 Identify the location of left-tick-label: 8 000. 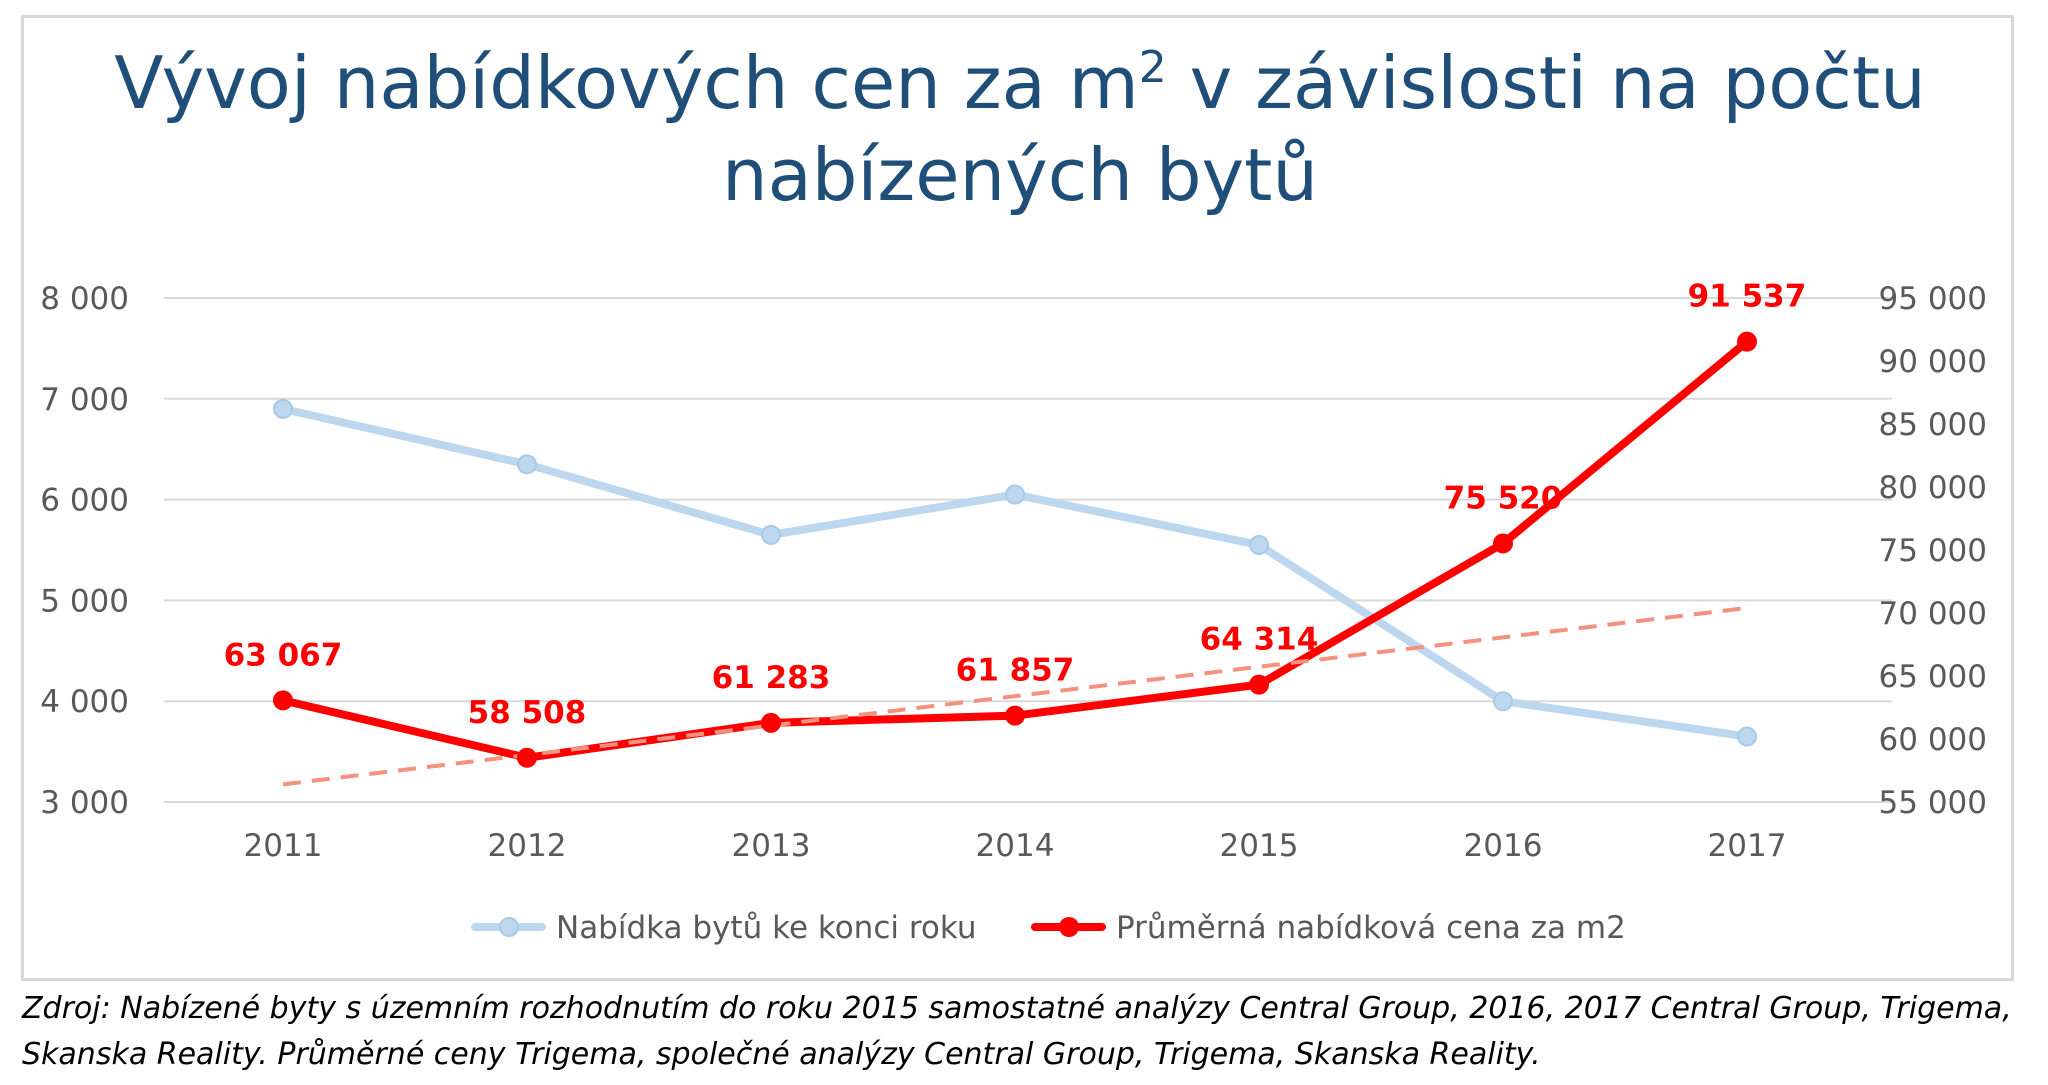
(84, 299).